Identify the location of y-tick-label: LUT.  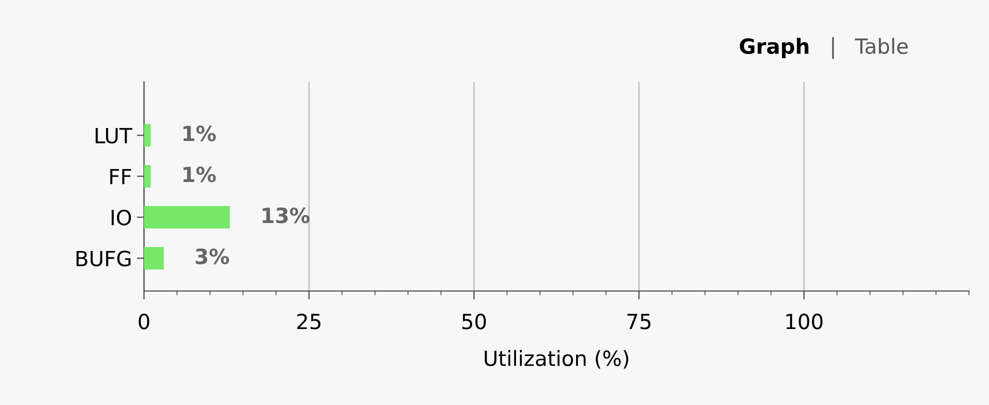
(114, 136).